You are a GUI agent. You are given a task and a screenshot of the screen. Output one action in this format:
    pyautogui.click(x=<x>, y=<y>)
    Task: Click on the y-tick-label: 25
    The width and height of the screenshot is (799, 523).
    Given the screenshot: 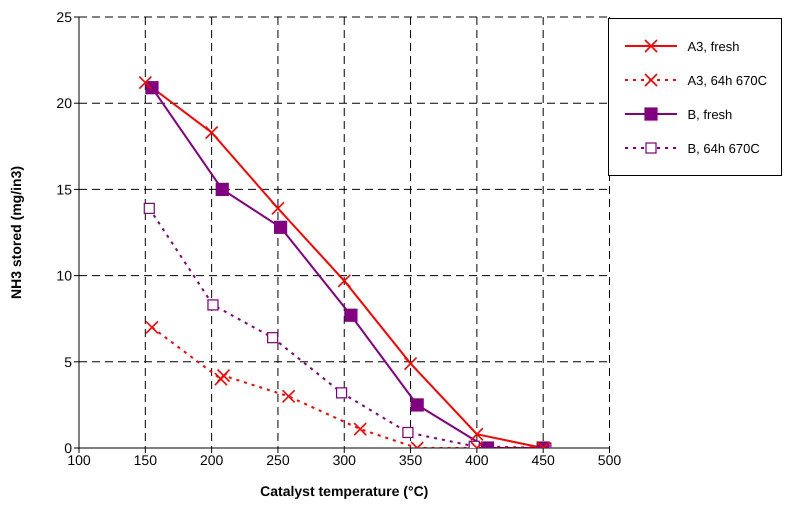 What is the action you would take?
    pyautogui.click(x=64, y=16)
    